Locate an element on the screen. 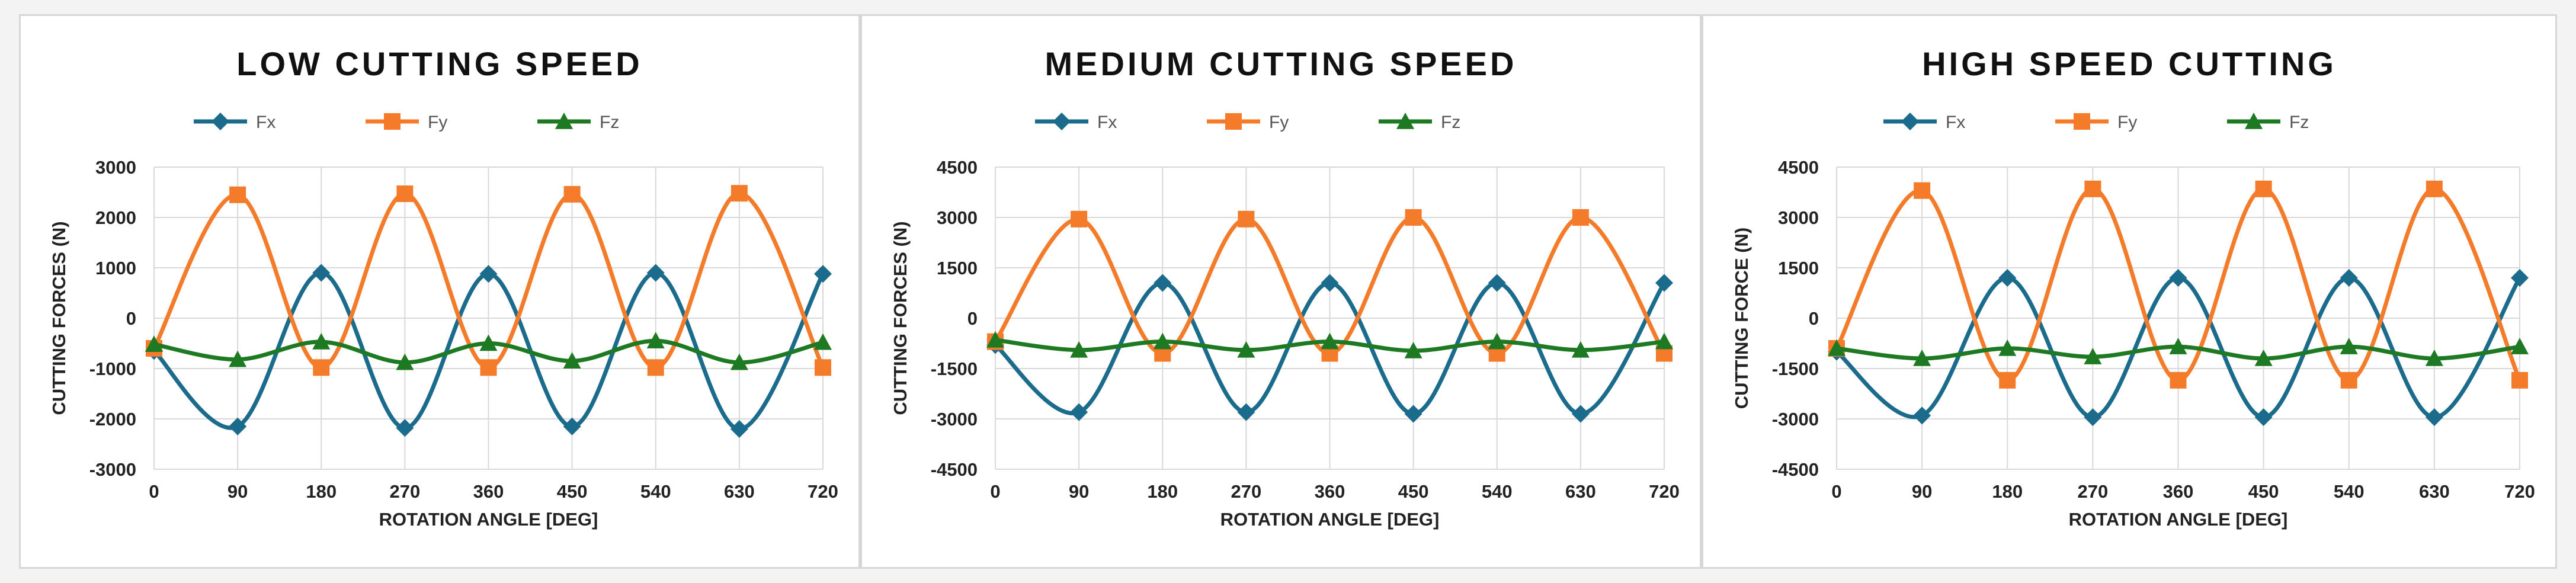 The width and height of the screenshot is (2576, 583). legend-marker-fz is located at coordinates (2254, 121).